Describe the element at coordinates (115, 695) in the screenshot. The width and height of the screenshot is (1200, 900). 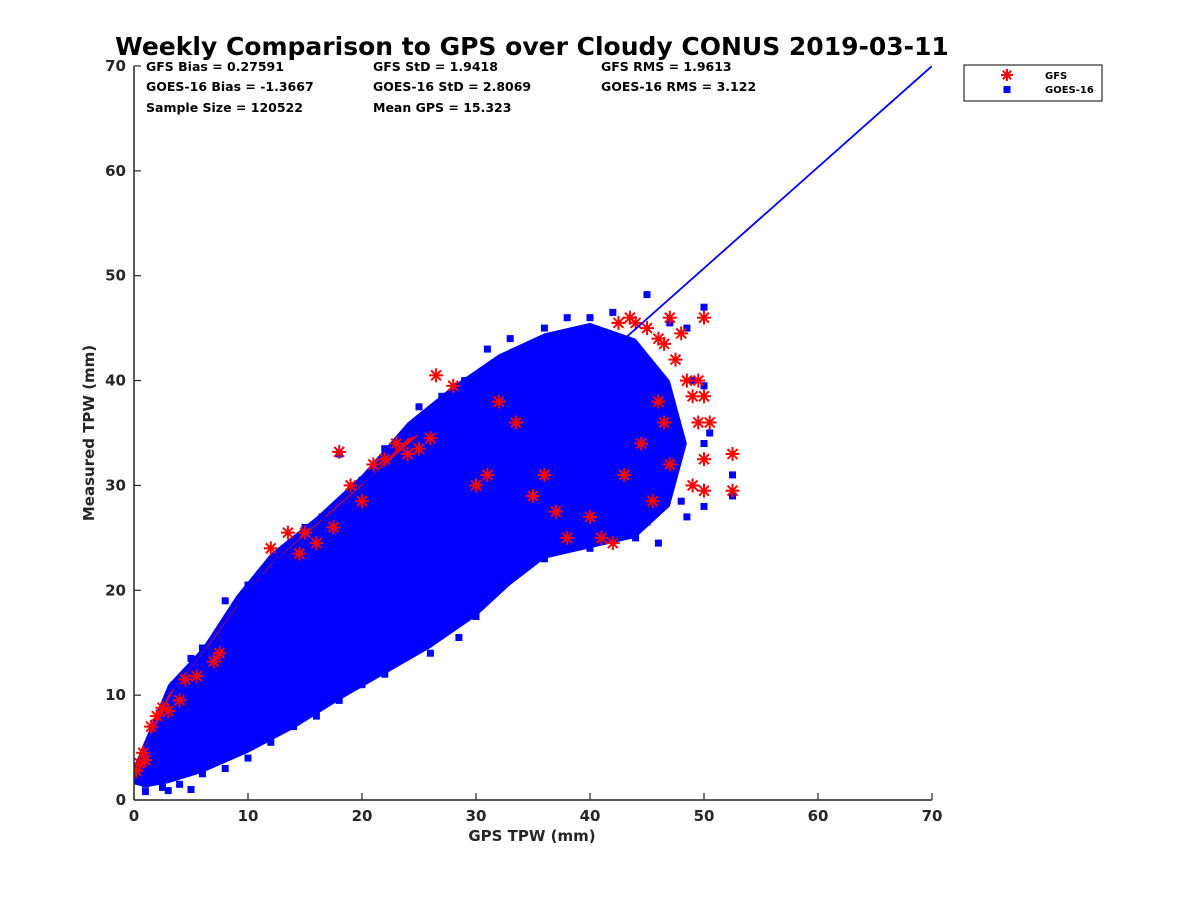
I see `y-tick-label: 10` at that location.